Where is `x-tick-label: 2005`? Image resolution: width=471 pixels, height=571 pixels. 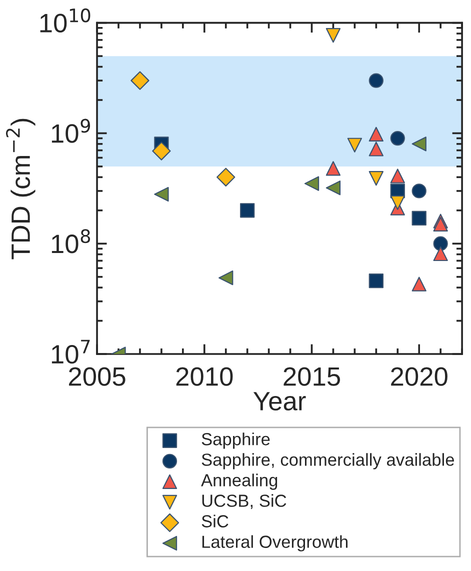
x-tick-label: 2005 is located at coordinates (97, 376).